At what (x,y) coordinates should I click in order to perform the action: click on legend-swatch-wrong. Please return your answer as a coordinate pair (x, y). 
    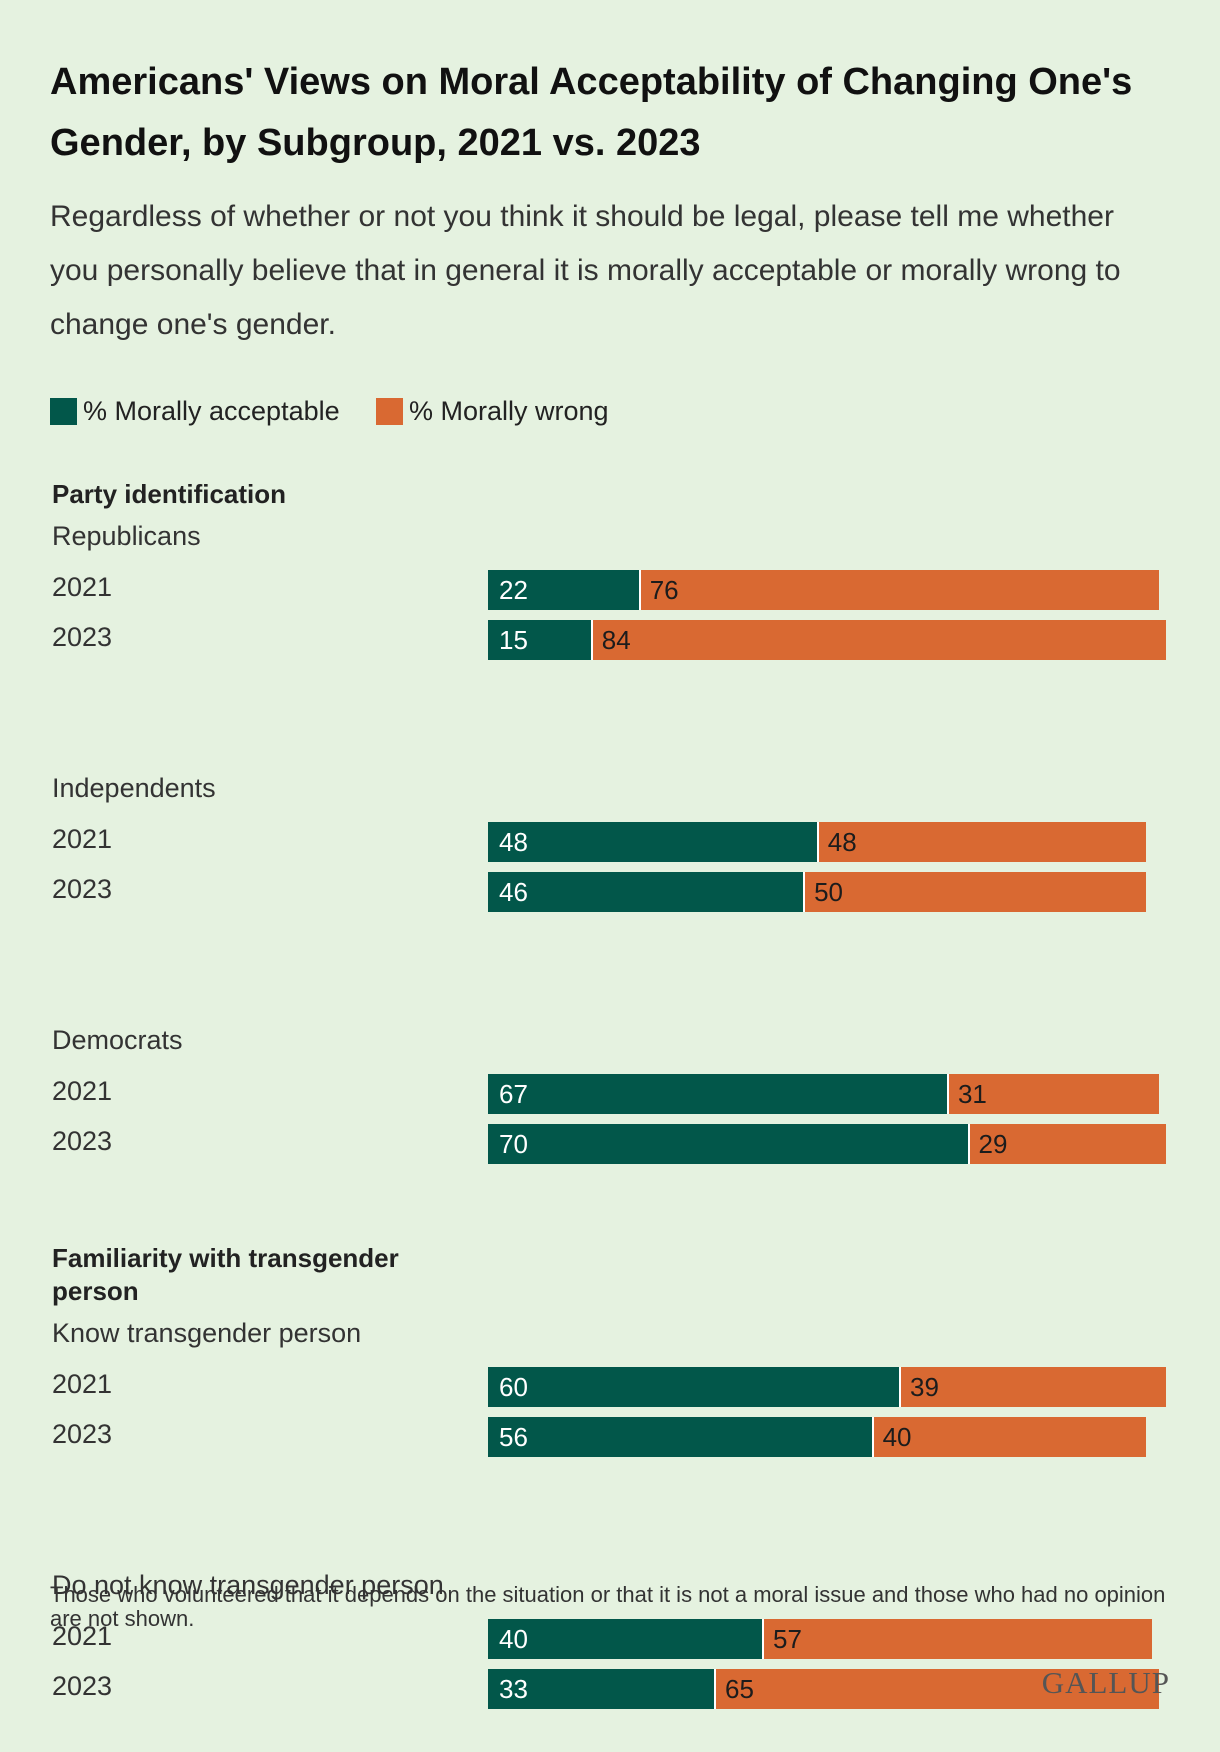
    Looking at the image, I should click on (389, 411).